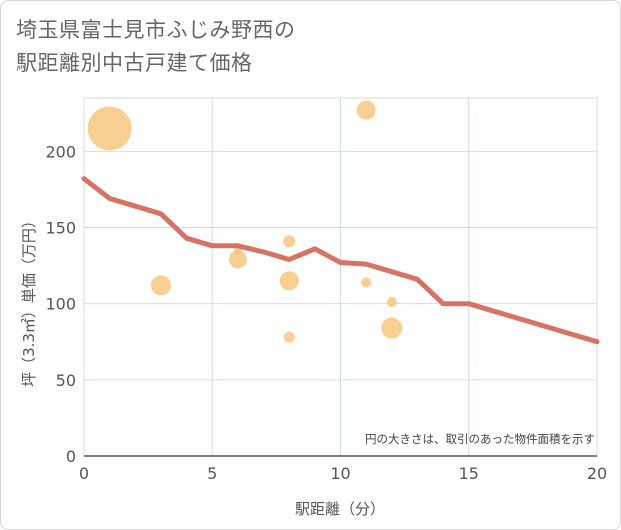  What do you see at coordinates (60, 151) in the screenshot?
I see `y-tick-label: 200` at bounding box center [60, 151].